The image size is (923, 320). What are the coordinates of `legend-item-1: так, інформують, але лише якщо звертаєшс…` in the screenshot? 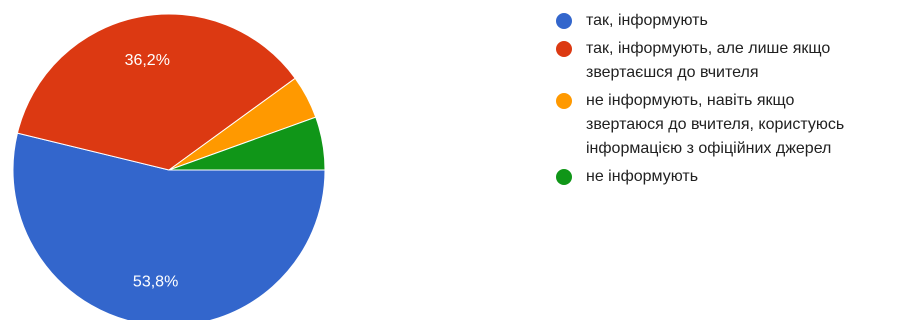 It's located at (739, 61).